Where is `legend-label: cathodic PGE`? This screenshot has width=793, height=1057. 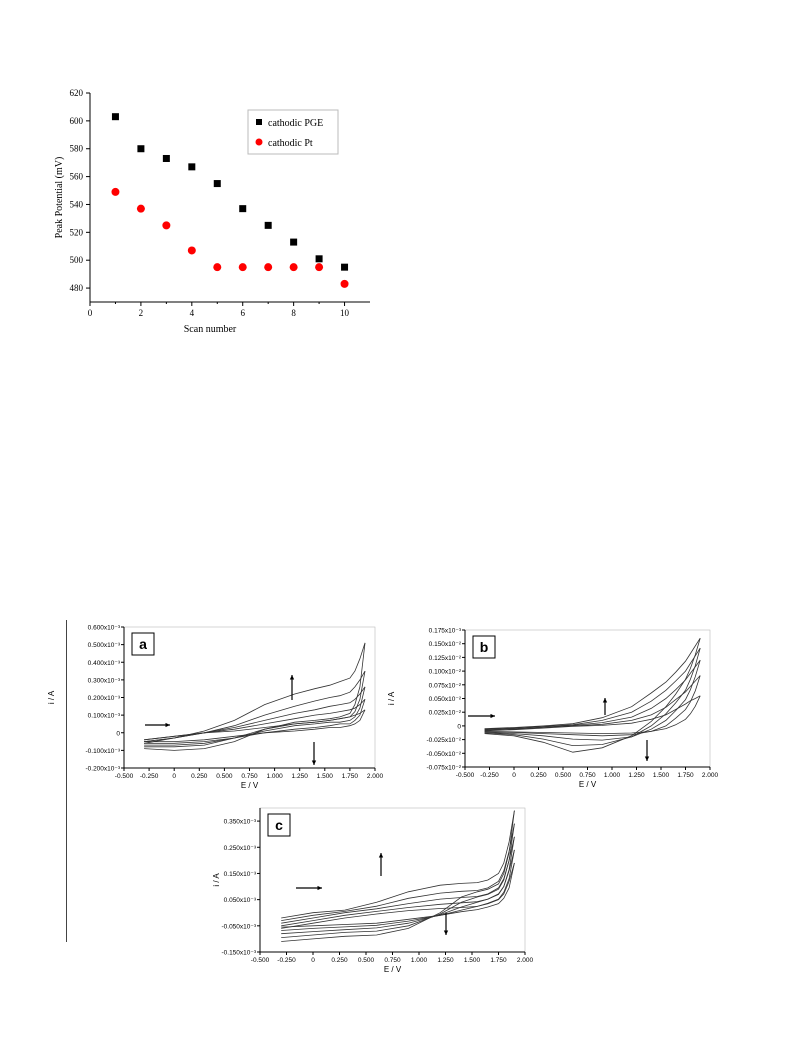
legend-label: cathodic PGE is located at coordinates (295, 123).